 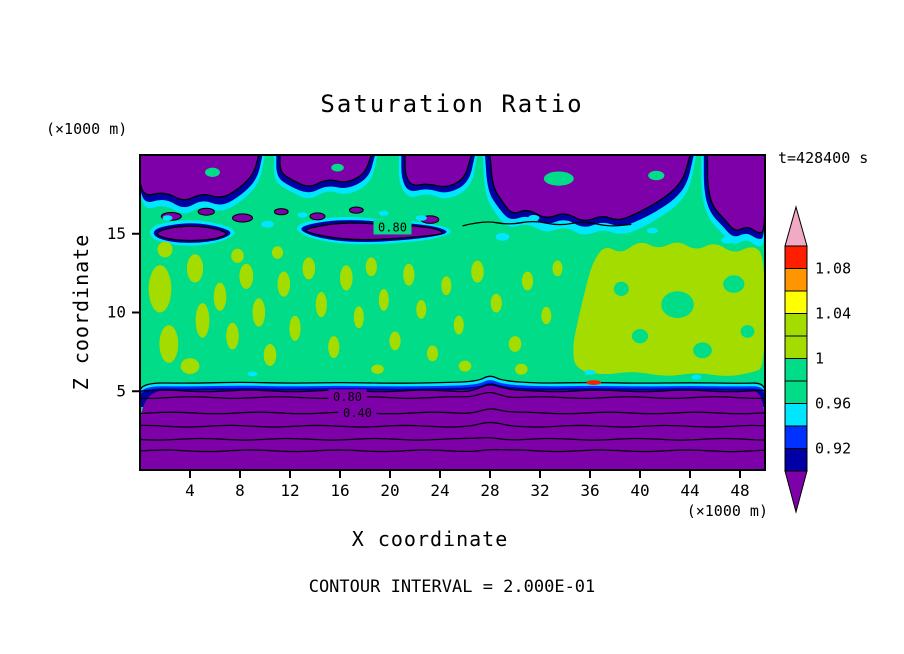 I want to click on x-tick-label: 8, so click(x=240, y=490).